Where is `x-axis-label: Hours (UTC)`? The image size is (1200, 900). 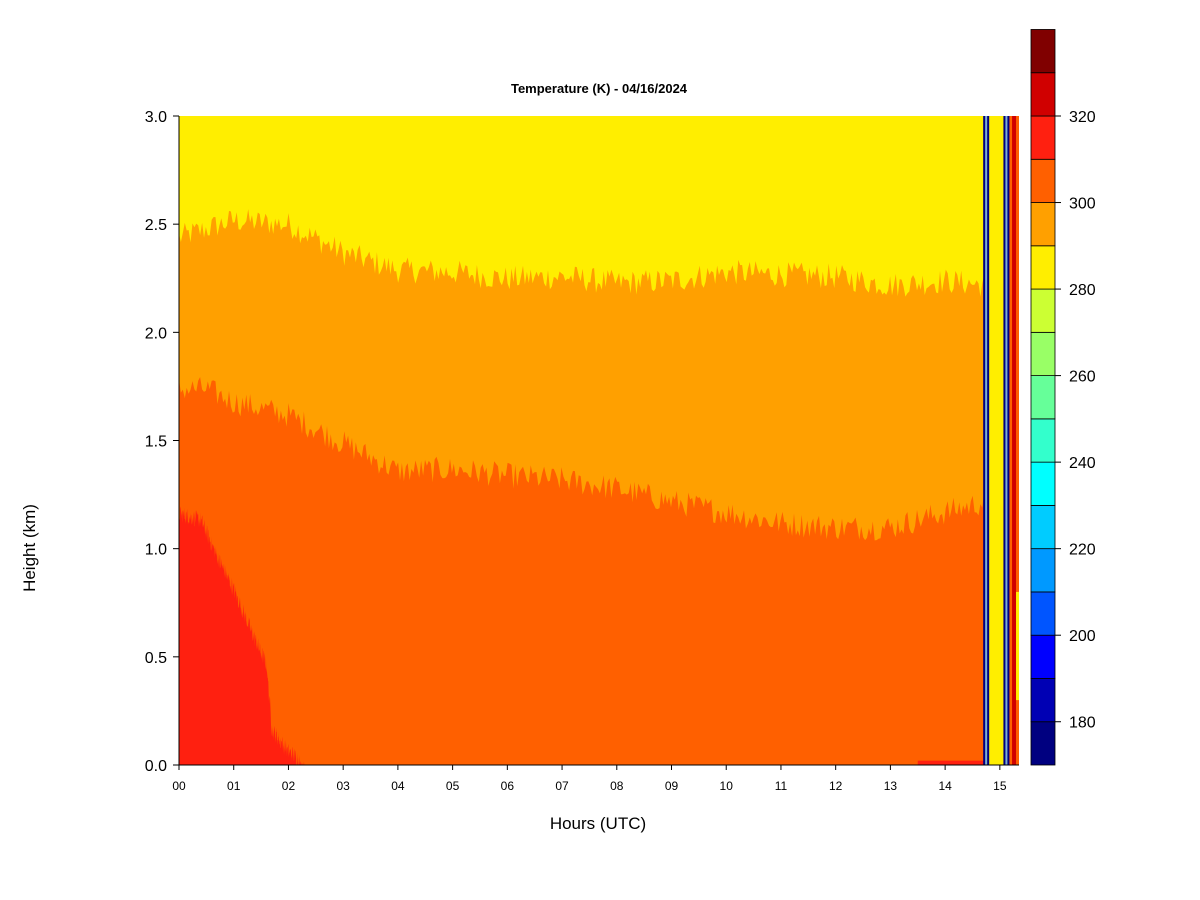
x-axis-label: Hours (UTC) is located at coordinates (598, 823).